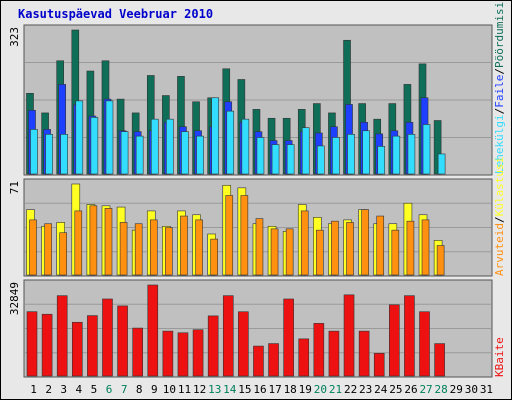 The width and height of the screenshot is (512, 400). What do you see at coordinates (350, 389) in the screenshot?
I see `day-label: 22` at bounding box center [350, 389].